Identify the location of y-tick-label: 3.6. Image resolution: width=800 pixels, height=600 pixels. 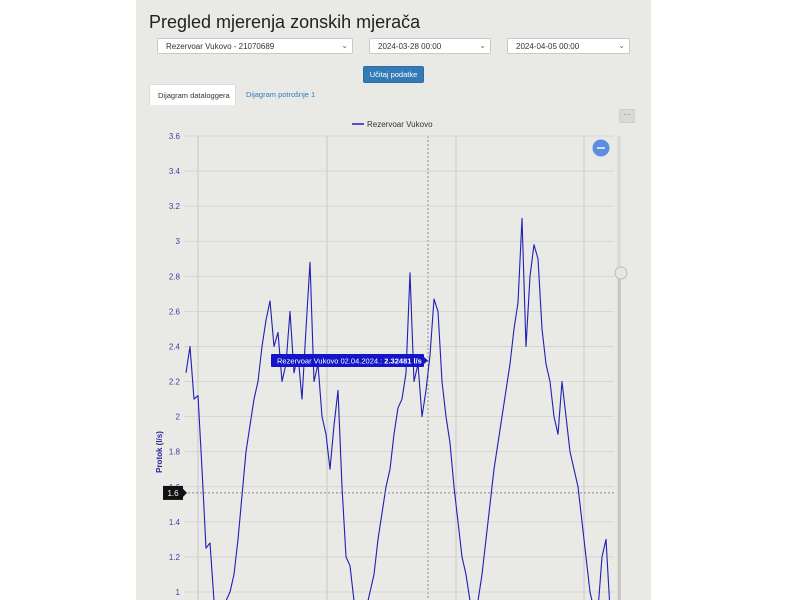
(175, 136).